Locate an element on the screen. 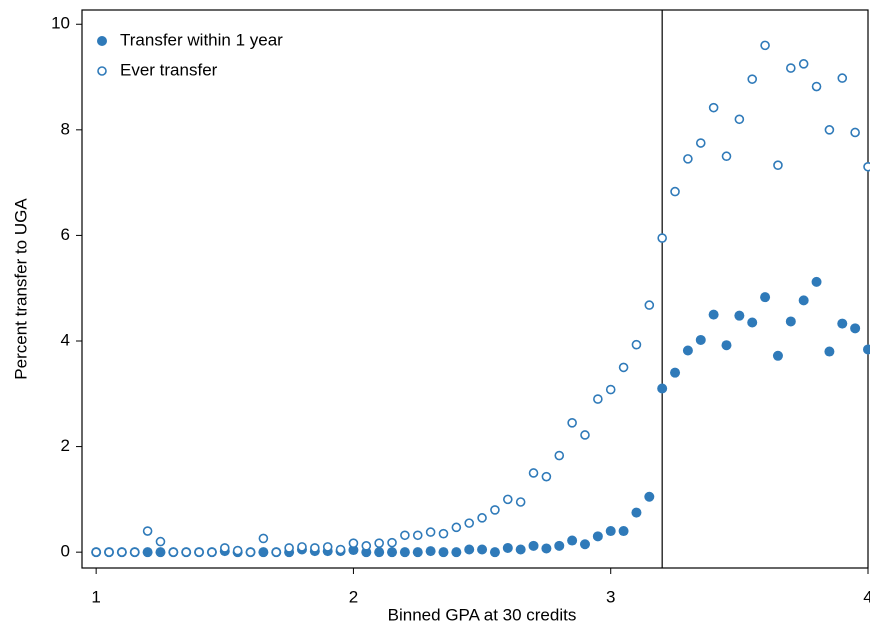  x-axis-label: Binned GPA at 30 credits is located at coordinates (482, 614).